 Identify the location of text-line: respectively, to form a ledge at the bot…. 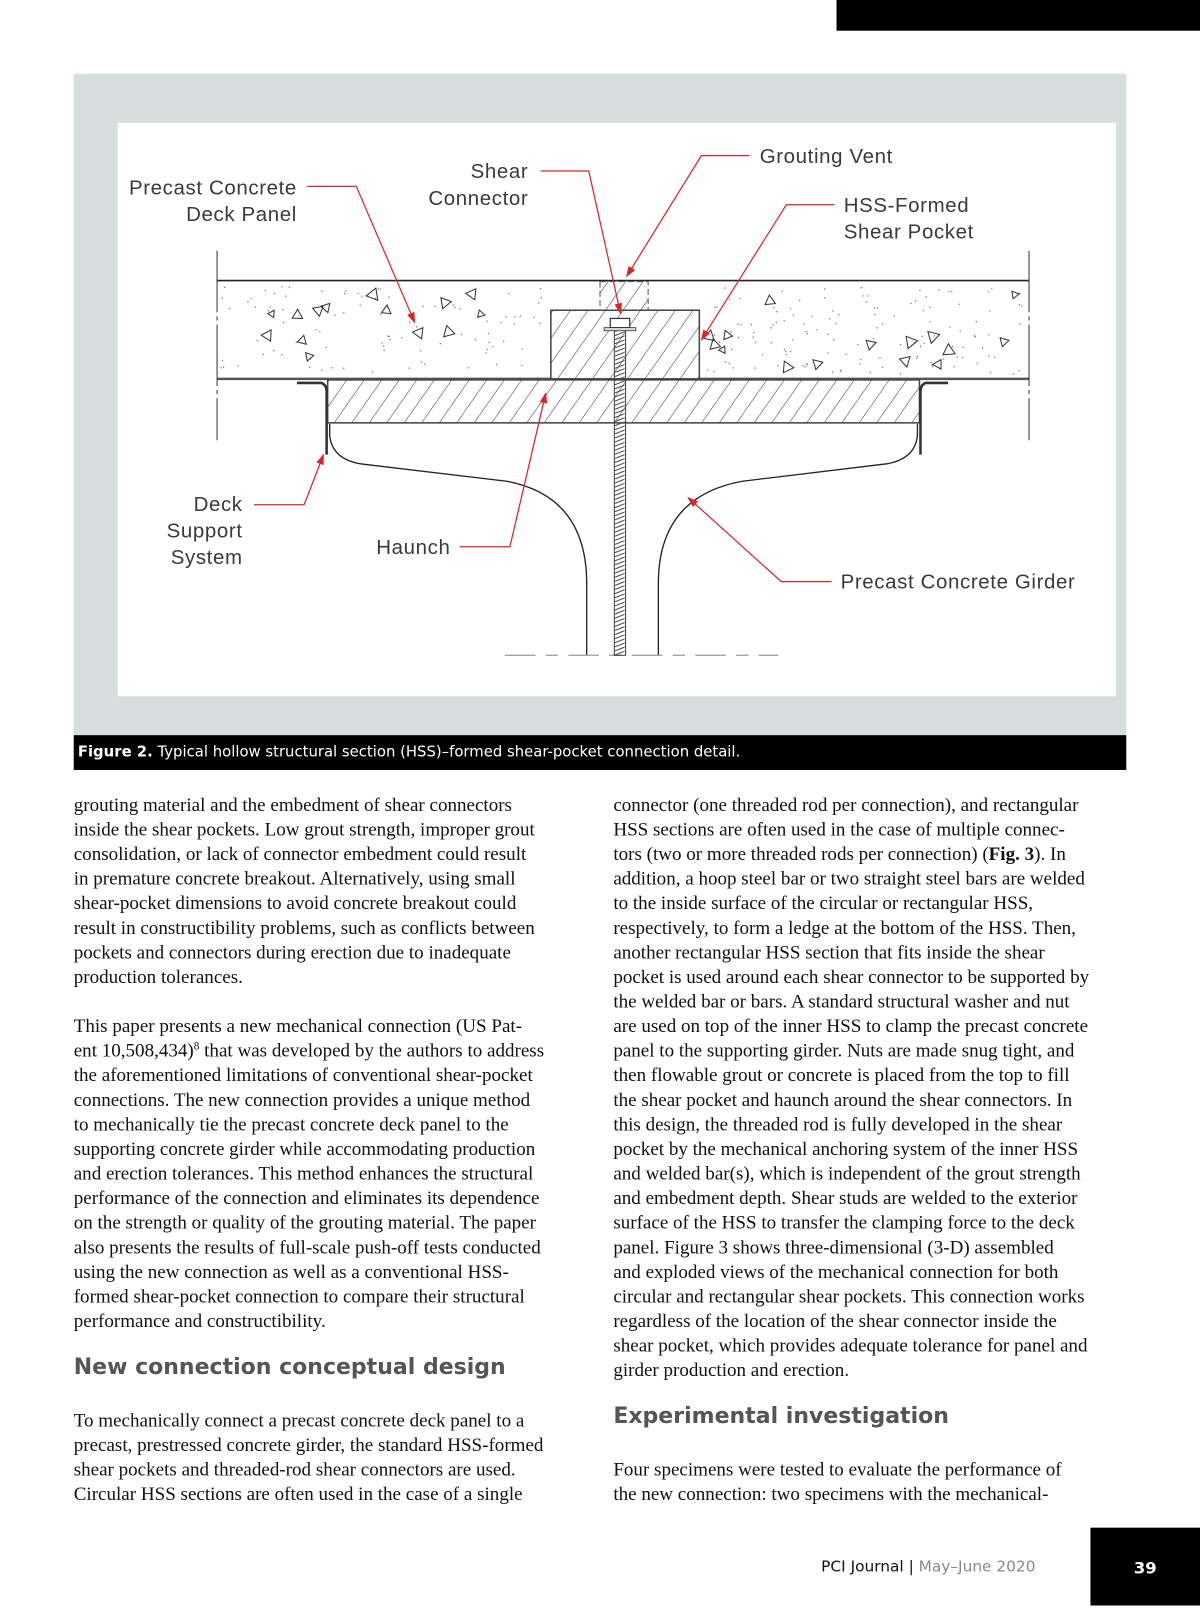
(844, 928).